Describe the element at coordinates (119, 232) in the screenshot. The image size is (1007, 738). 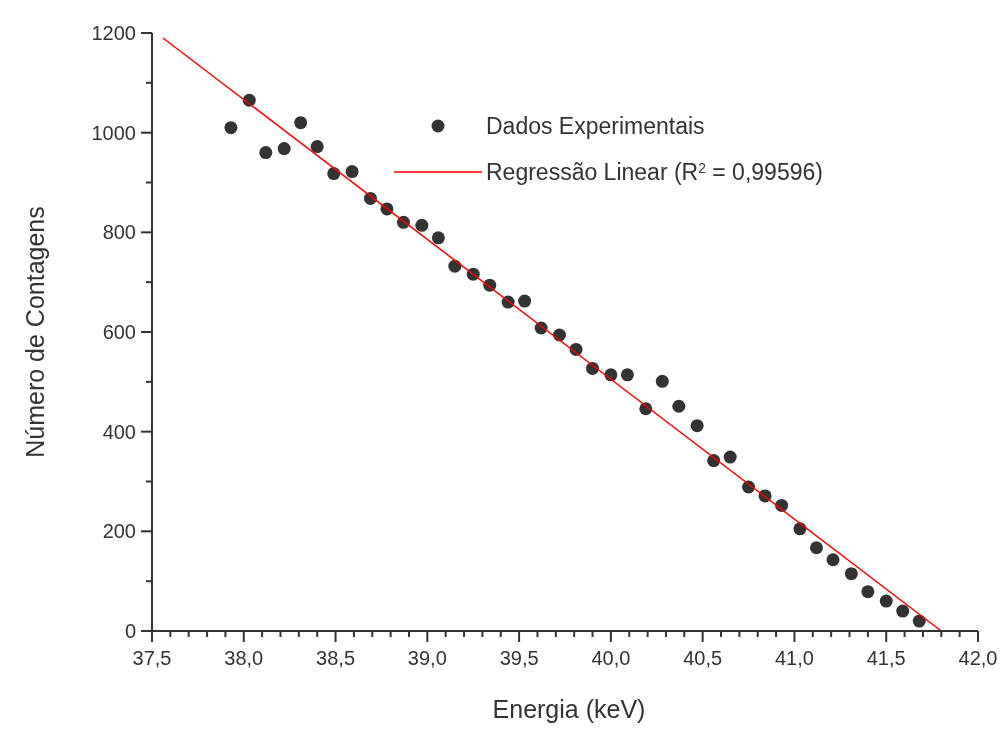
I see `y-tick-label: 800` at that location.